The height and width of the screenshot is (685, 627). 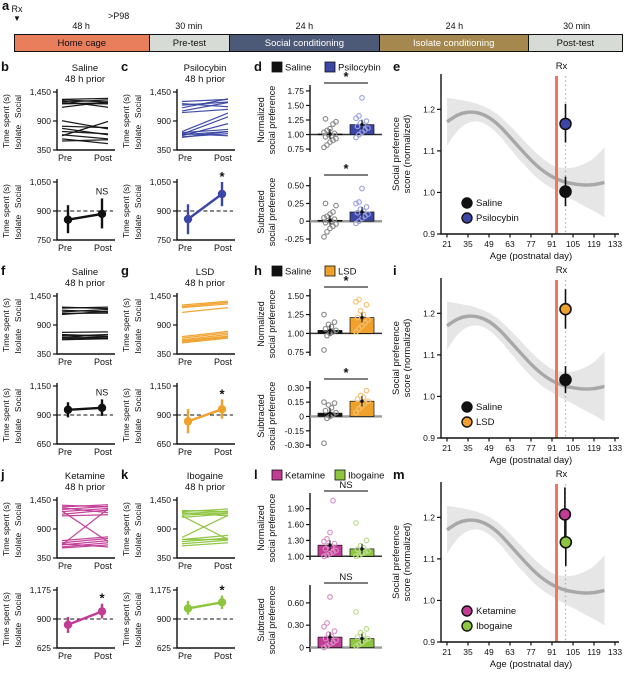 What do you see at coordinates (222, 176) in the screenshot?
I see `significance-star: *` at bounding box center [222, 176].